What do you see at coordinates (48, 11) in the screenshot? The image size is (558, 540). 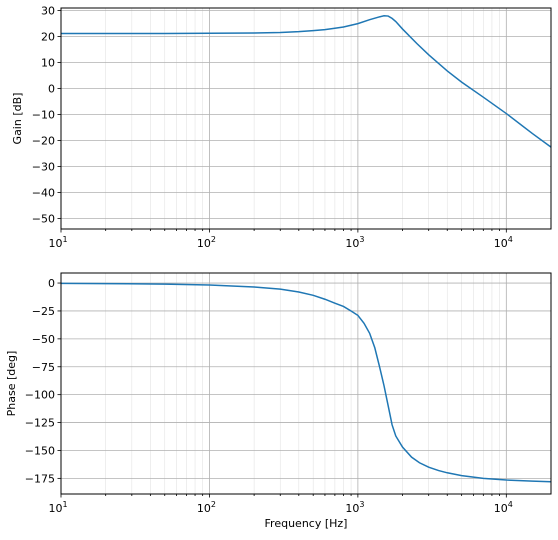 I see `y-tick-label: 30` at bounding box center [48, 11].